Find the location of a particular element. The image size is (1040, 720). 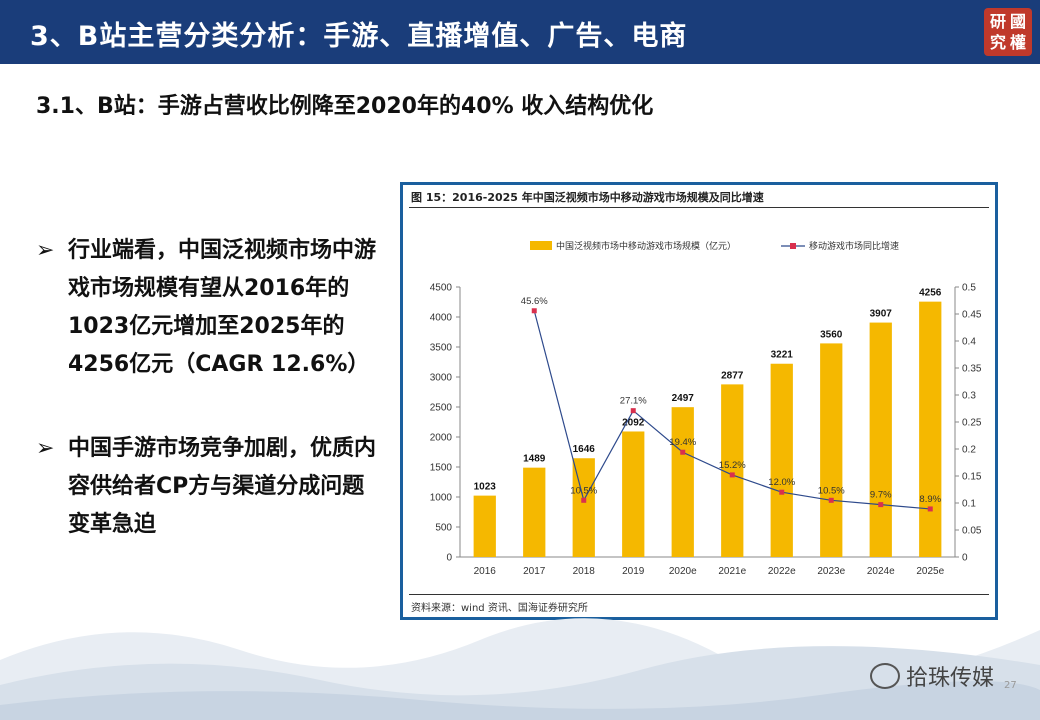

figure-caption: 图 15：2016-2025 年中国泛视频市场中移动游戏市场规模及同比增速 is located at coordinates (587, 197).